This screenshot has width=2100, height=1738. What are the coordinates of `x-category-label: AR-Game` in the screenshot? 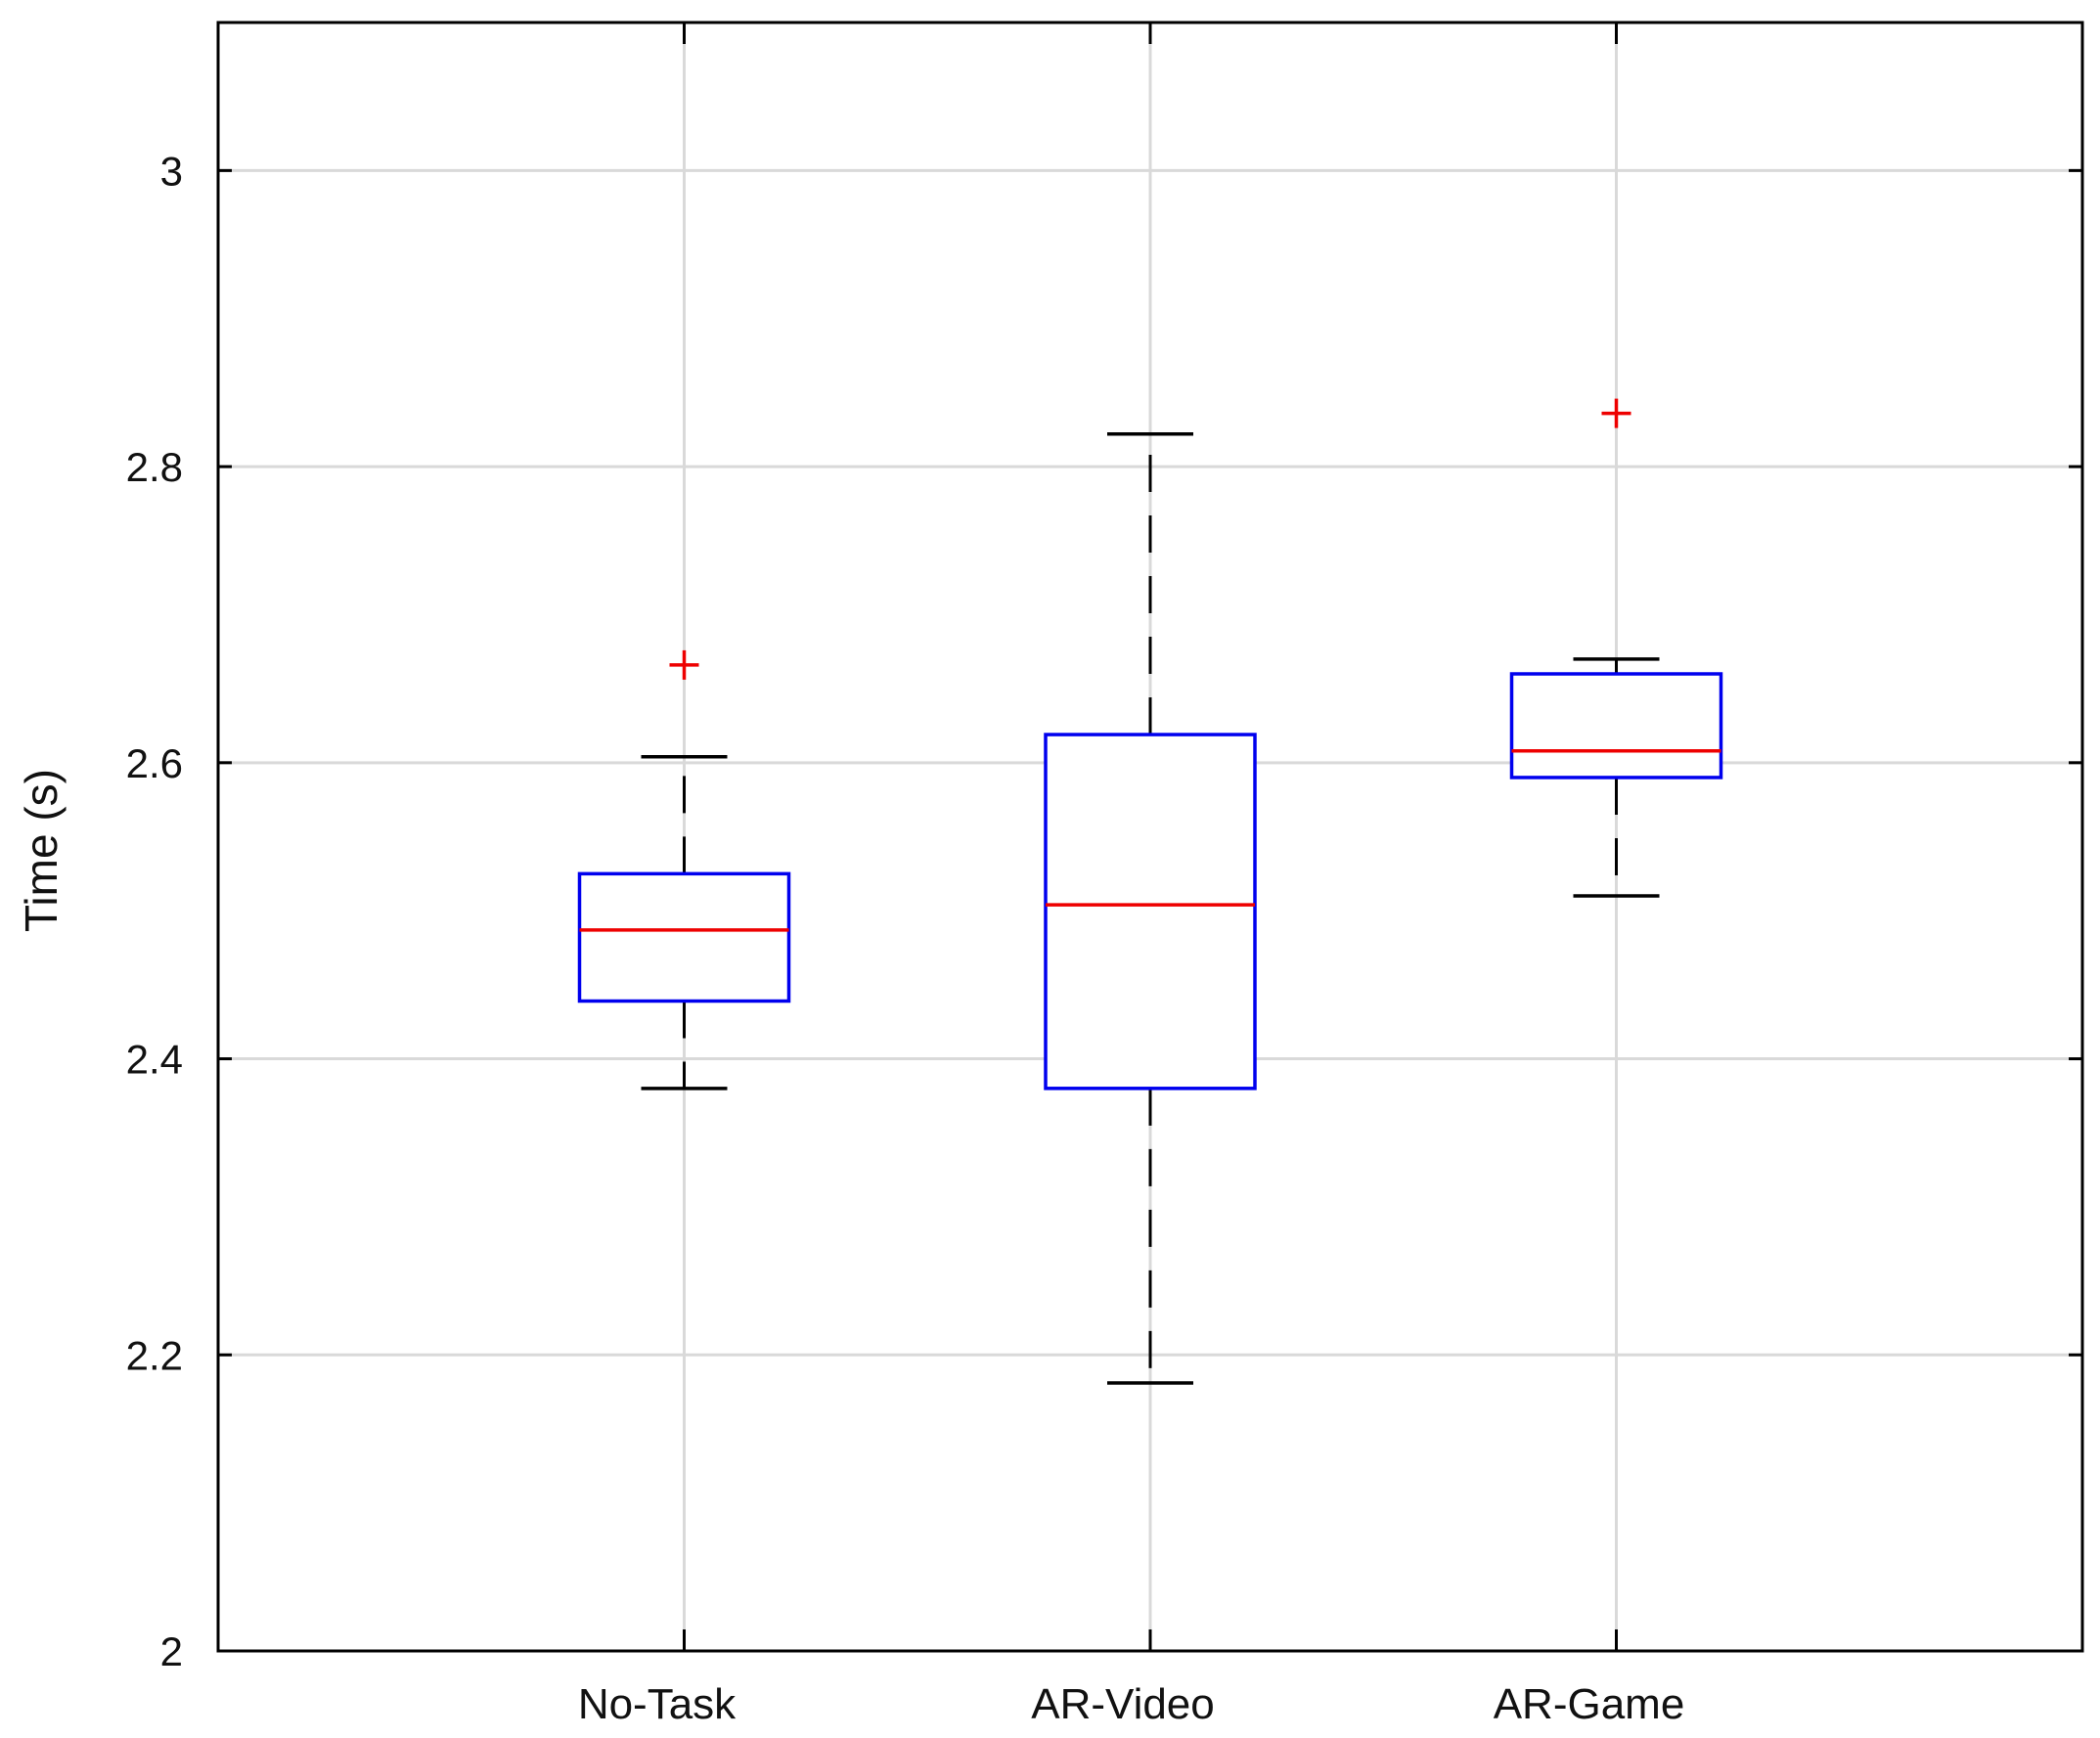 It's located at (1589, 1704).